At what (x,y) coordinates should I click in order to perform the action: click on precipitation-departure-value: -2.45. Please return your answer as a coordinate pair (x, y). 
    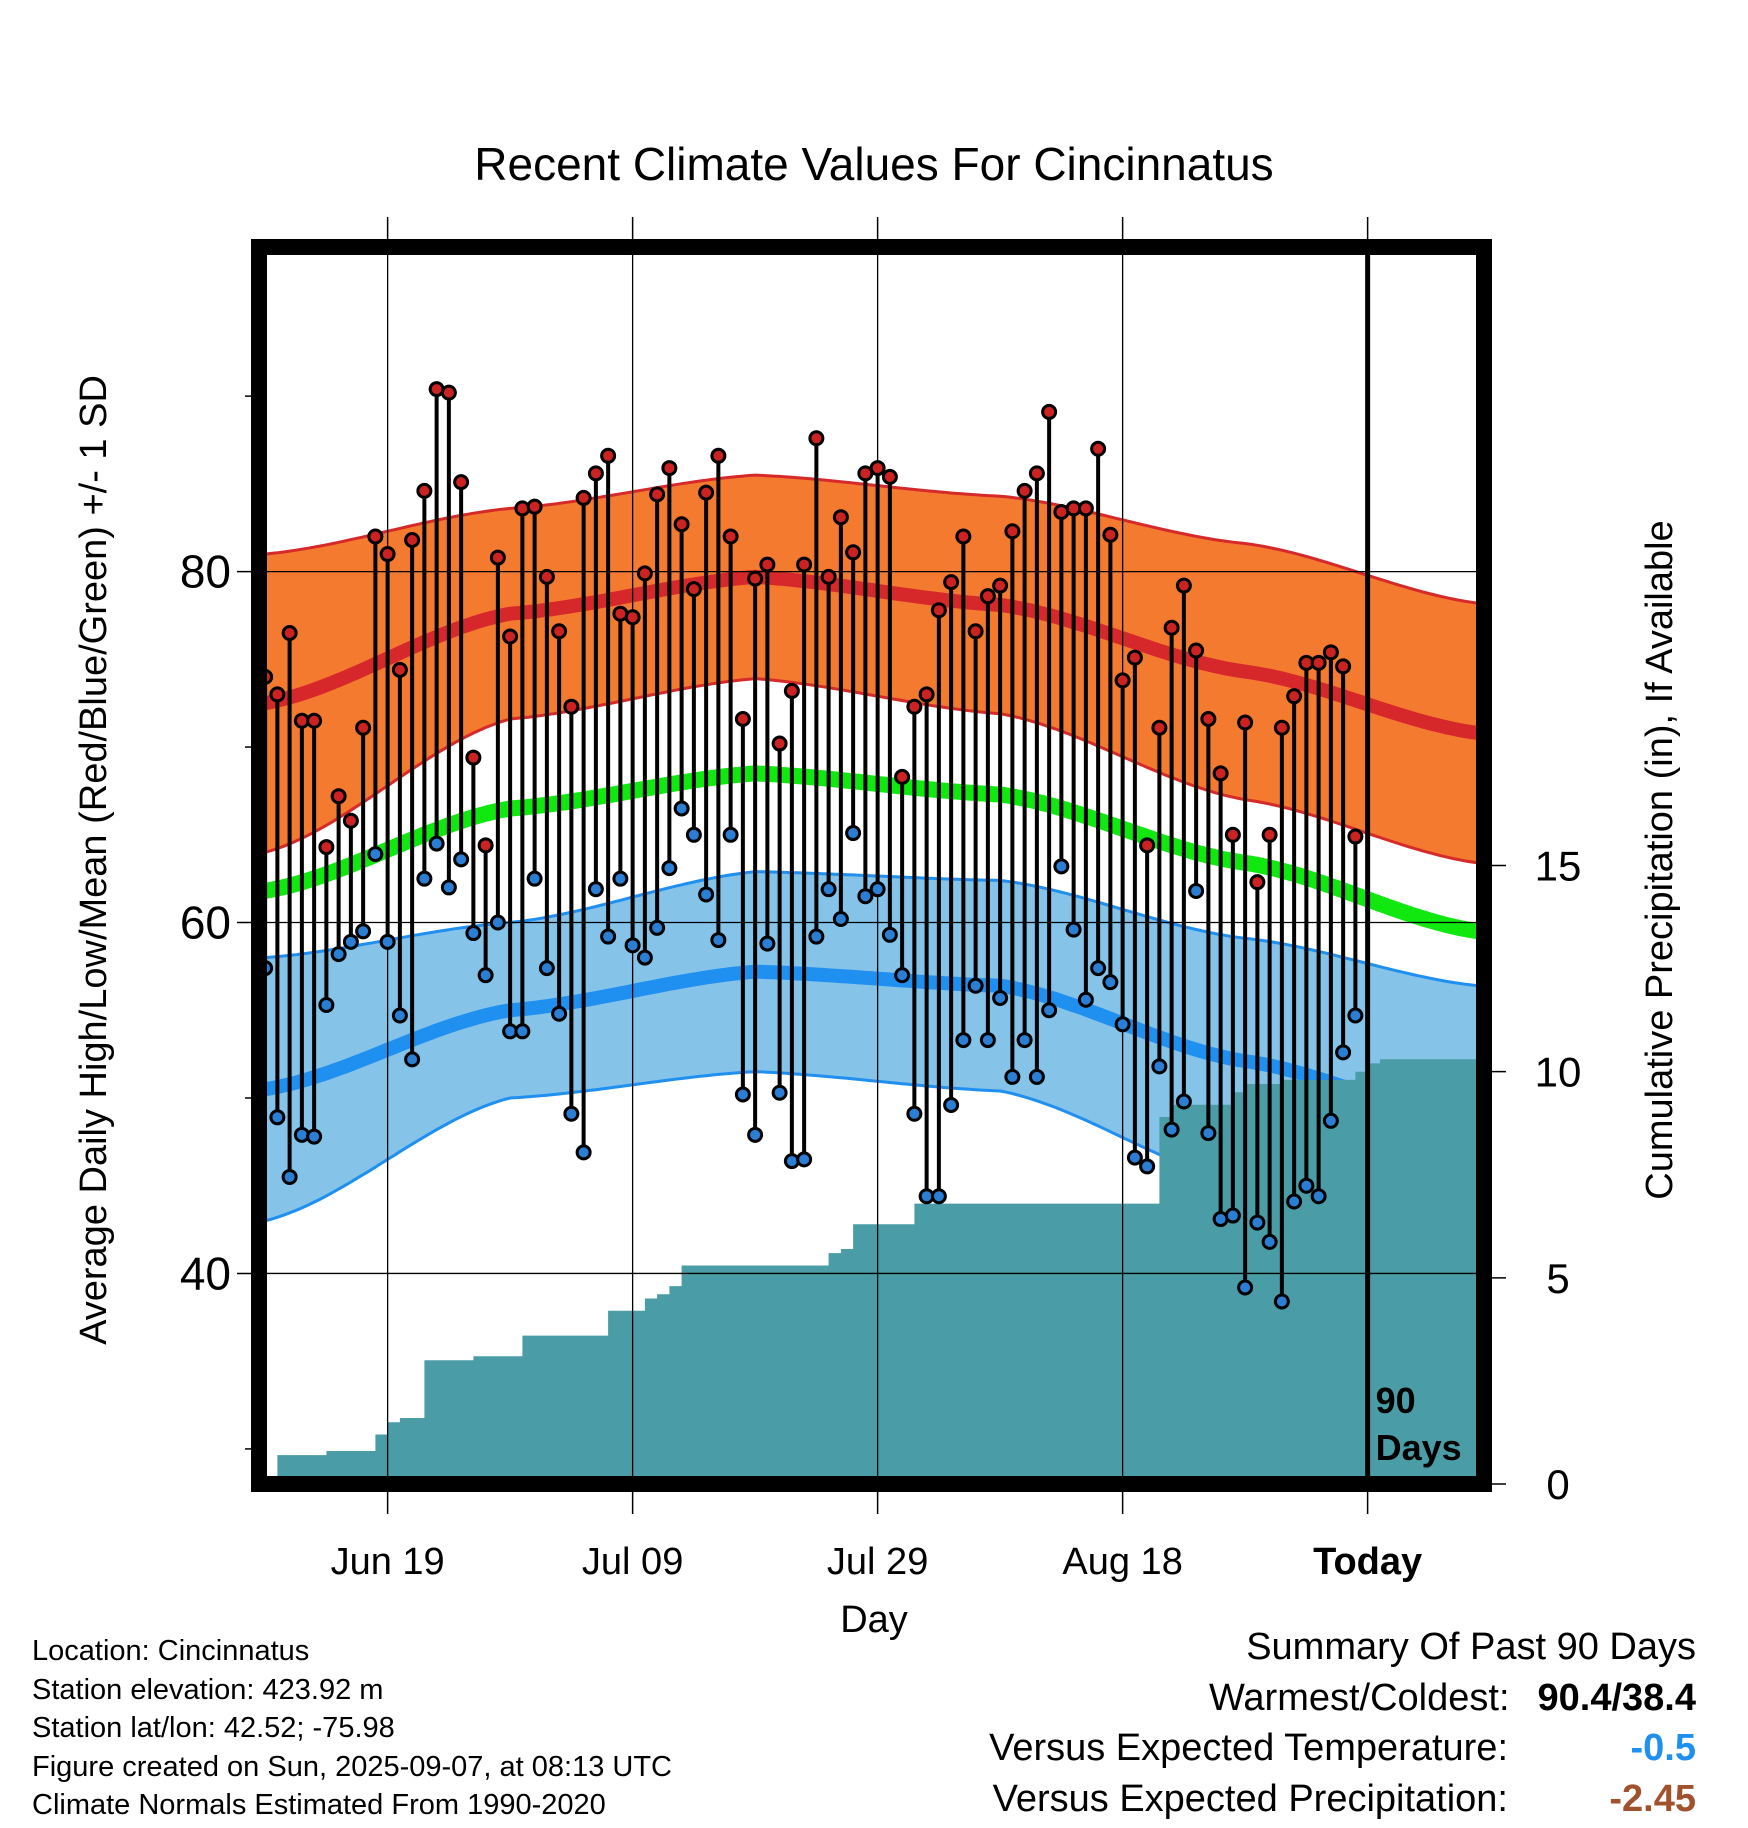
    Looking at the image, I should click on (1652, 1798).